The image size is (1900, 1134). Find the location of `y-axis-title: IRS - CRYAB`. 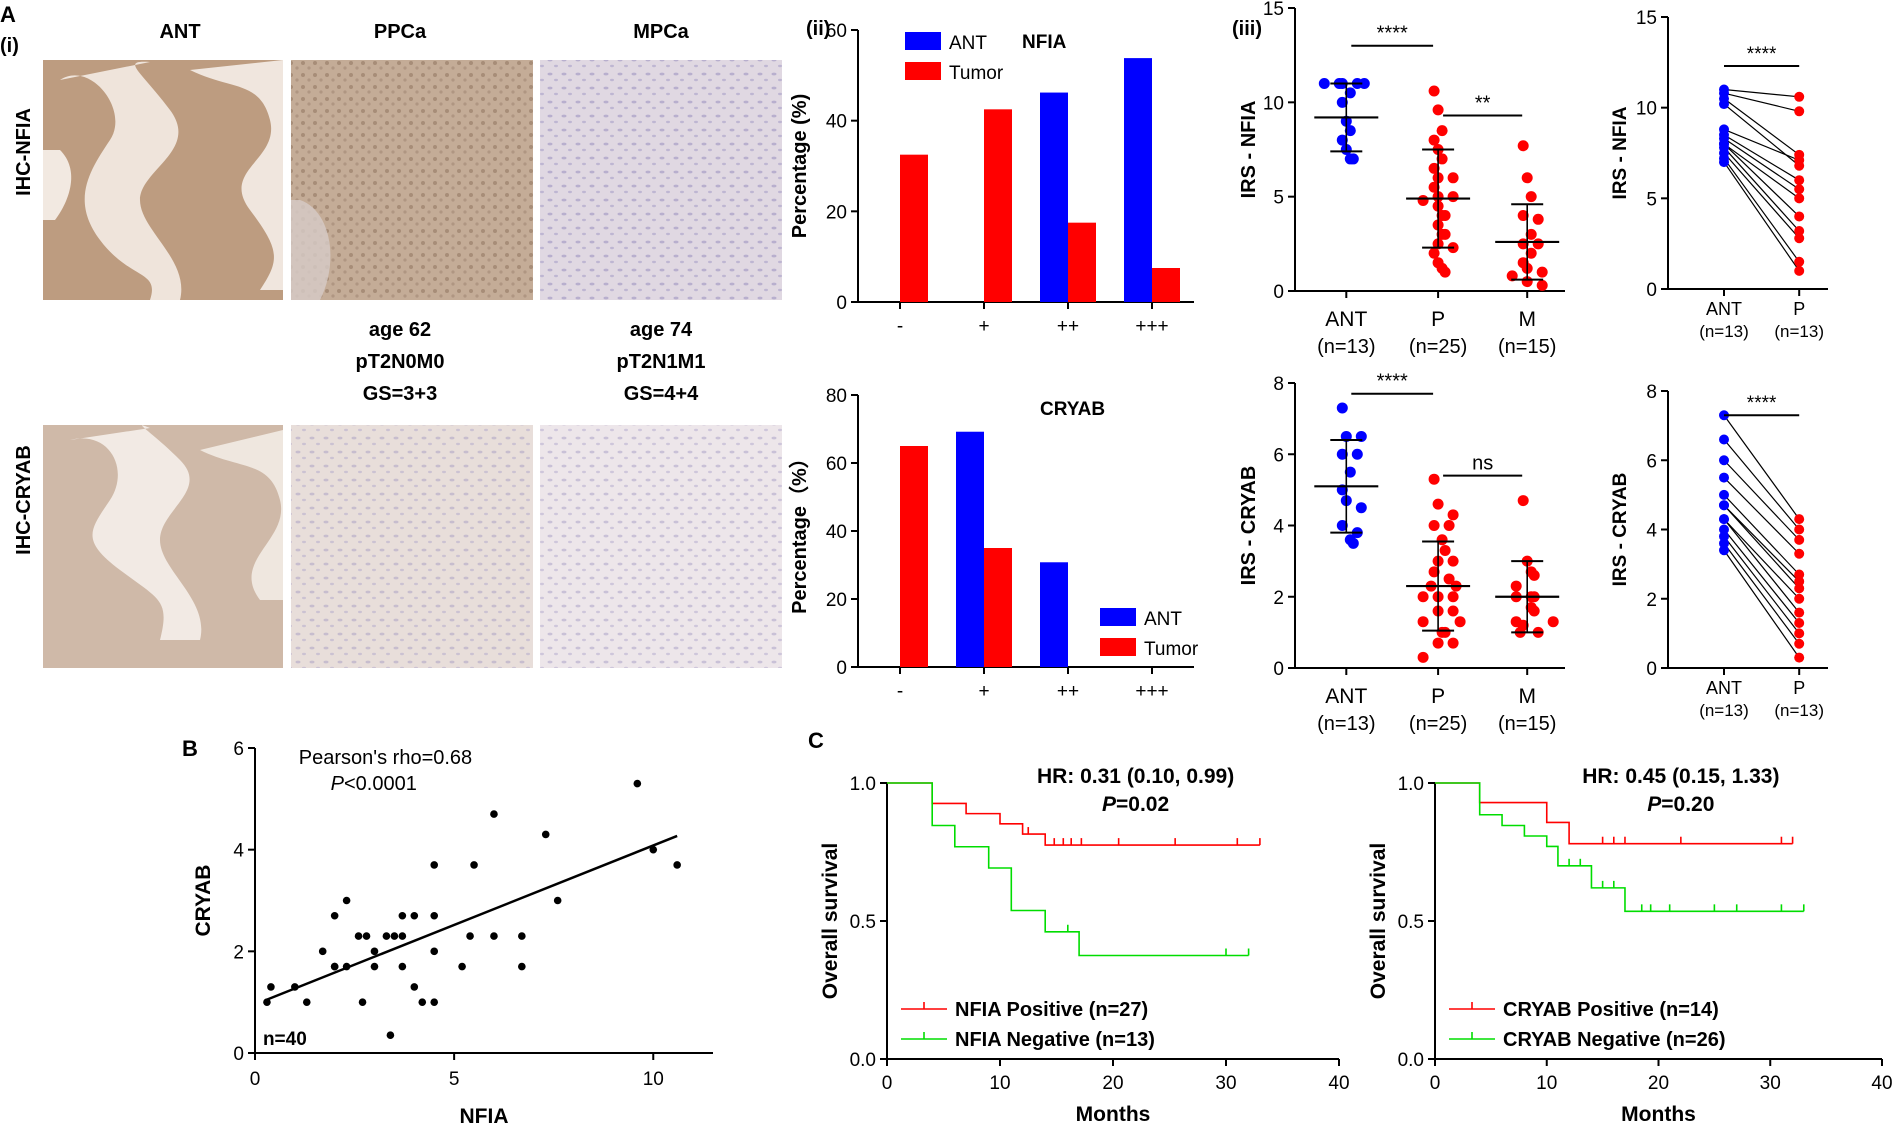

y-axis-title: IRS - CRYAB is located at coordinates (1620, 530).